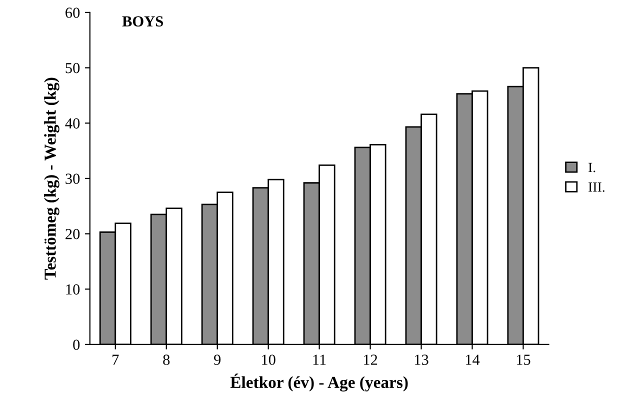 This screenshot has height=415, width=620. Describe the element at coordinates (73, 289) in the screenshot. I see `y-tick-label: 10` at that location.